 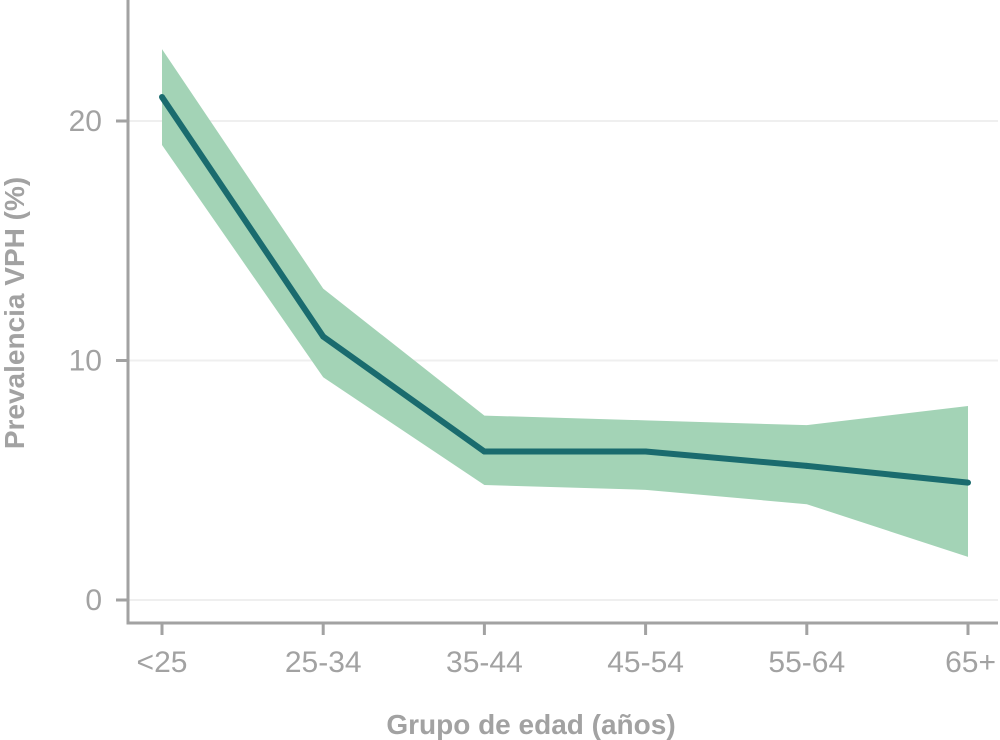 What do you see at coordinates (970, 662) in the screenshot?
I see `x-tick-label: 65+` at bounding box center [970, 662].